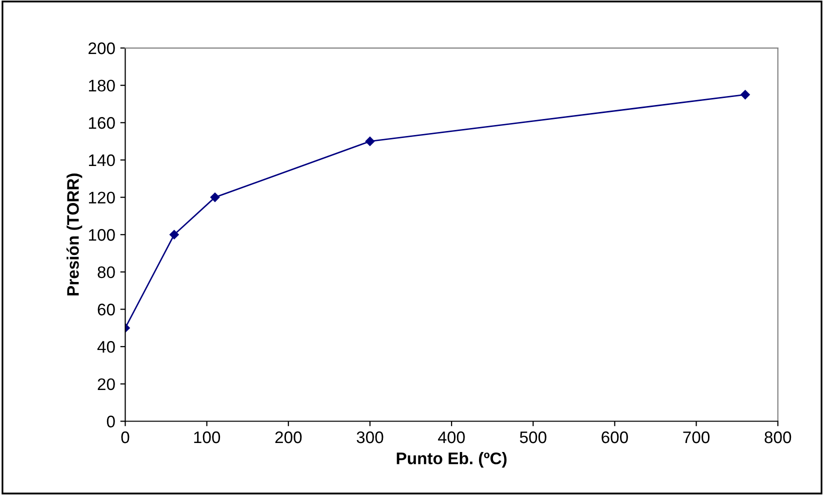 Image resolution: width=824 pixels, height=495 pixels. What do you see at coordinates (101, 160) in the screenshot?
I see `y-tick-label: 140` at bounding box center [101, 160].